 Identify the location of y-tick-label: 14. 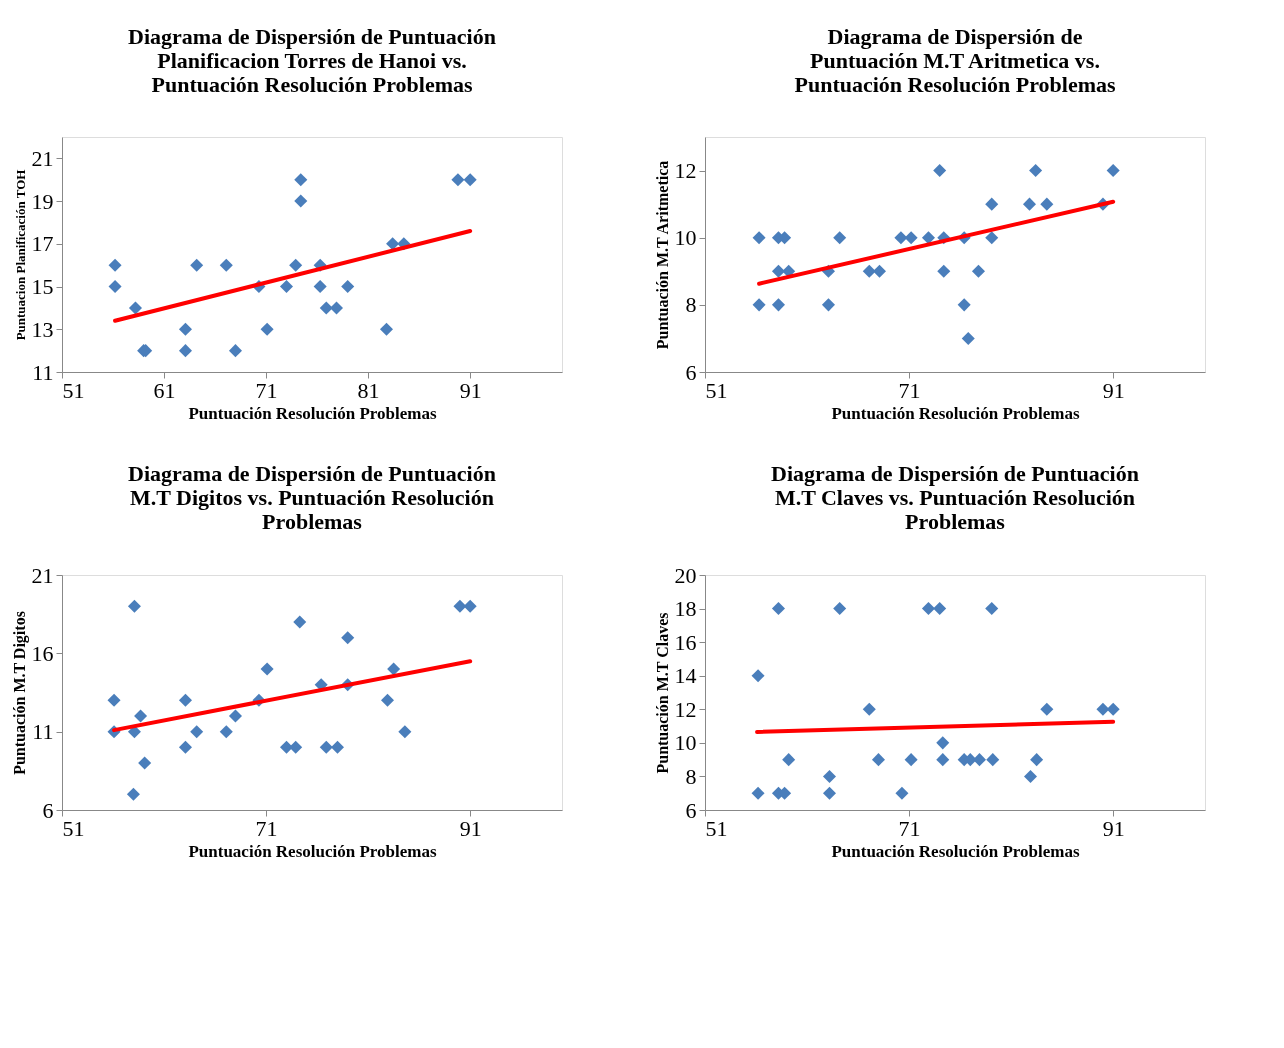
(685, 676).